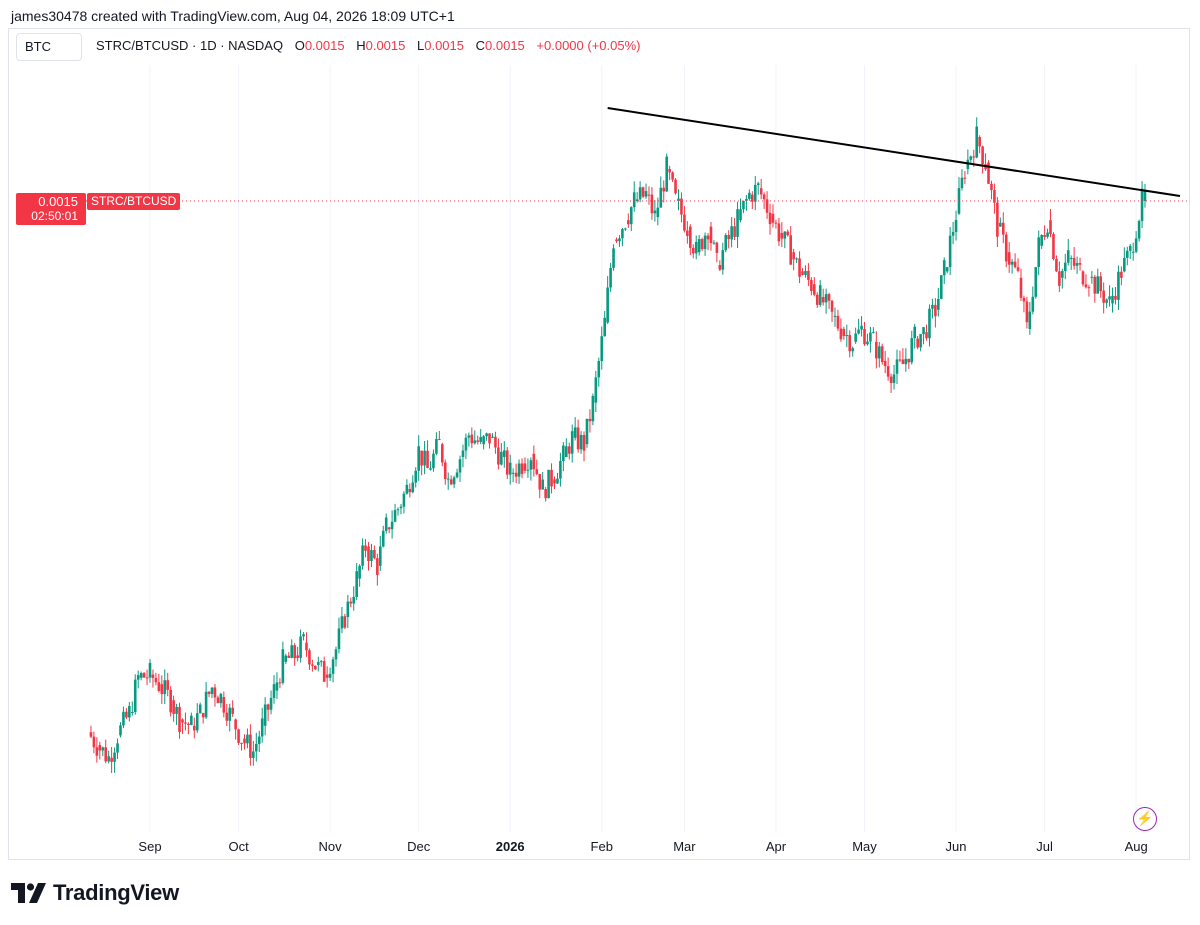 This screenshot has height=925, width=1200. Describe the element at coordinates (54, 216) in the screenshot. I see `bar-countdown: 02:50:01` at that location.